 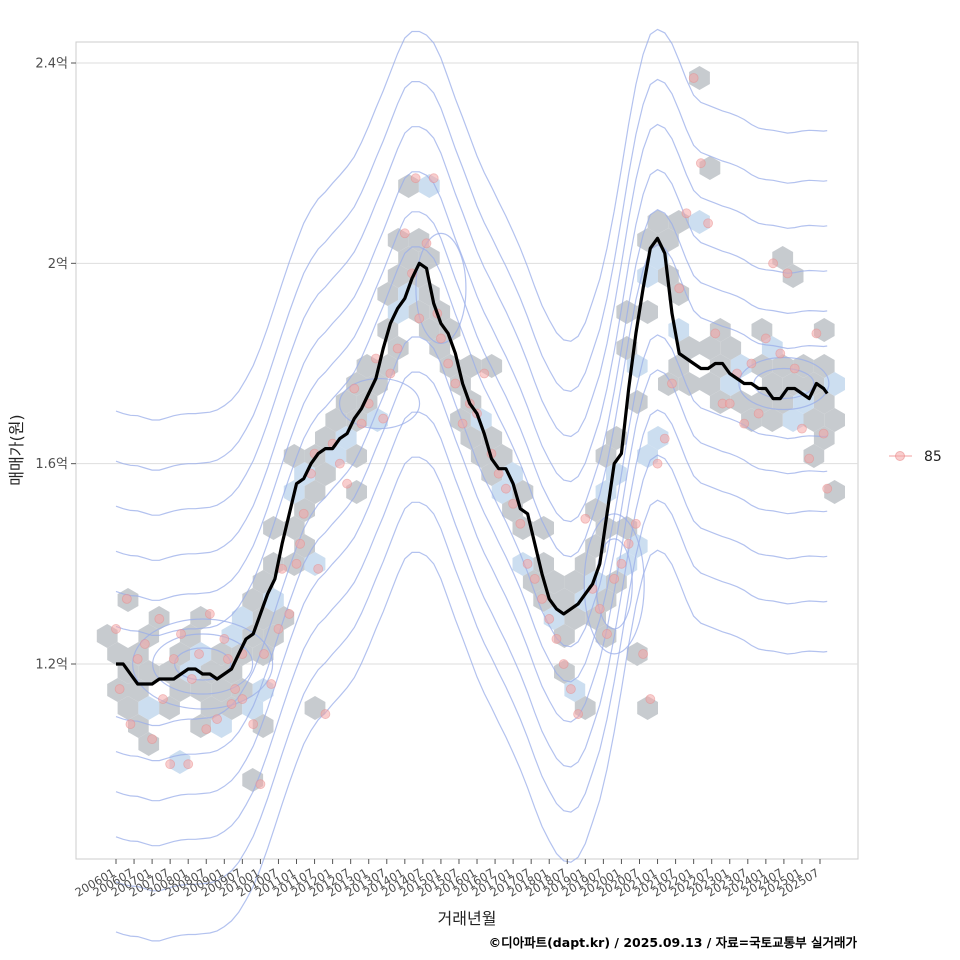 I want to click on x-axis-title: 거래년월, so click(x=467, y=918).